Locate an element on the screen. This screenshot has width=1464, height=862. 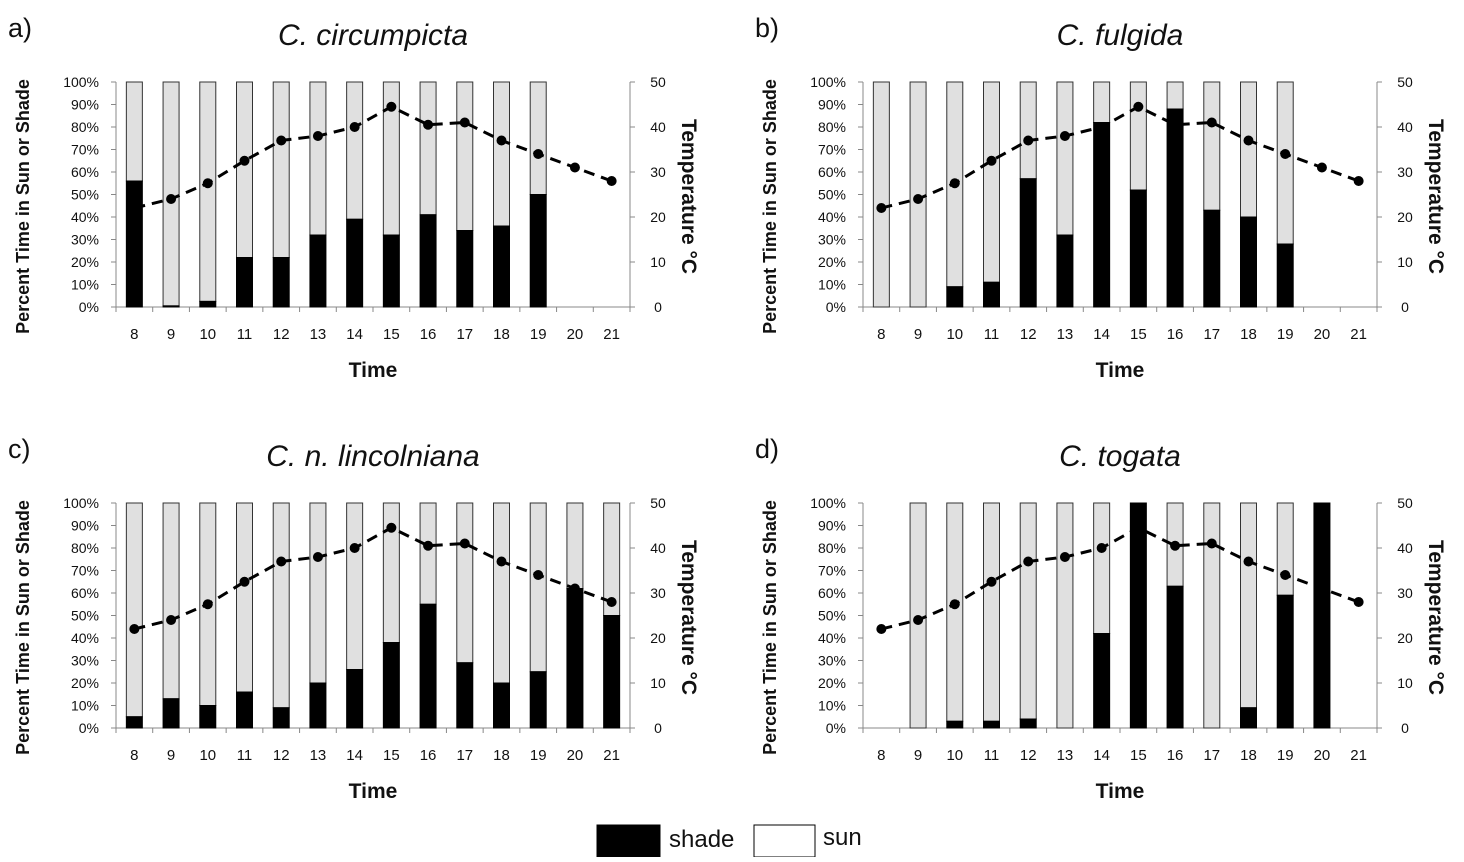
x-tick-label: 21 is located at coordinates (611, 755).